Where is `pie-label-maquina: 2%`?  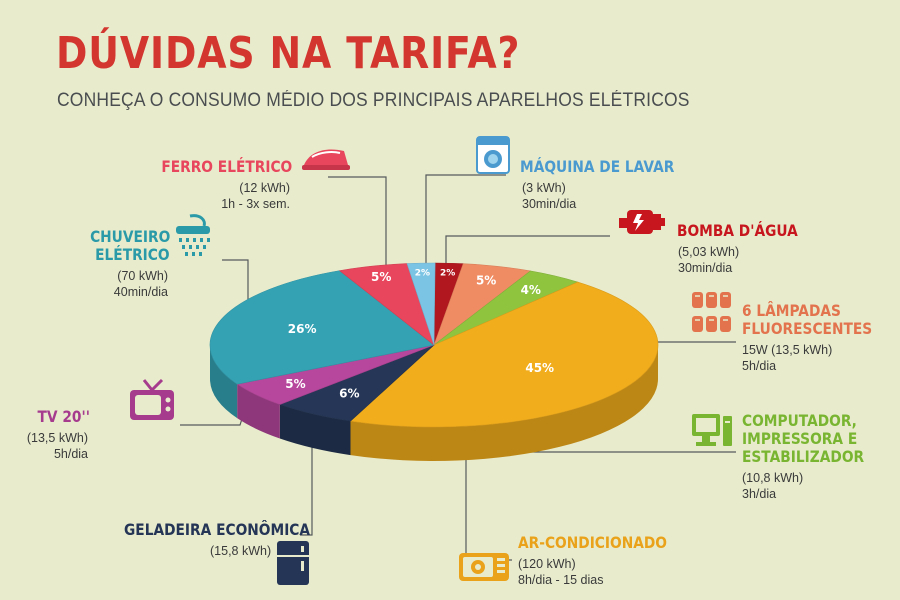
pie-label-maquina: 2% is located at coordinates (422, 273).